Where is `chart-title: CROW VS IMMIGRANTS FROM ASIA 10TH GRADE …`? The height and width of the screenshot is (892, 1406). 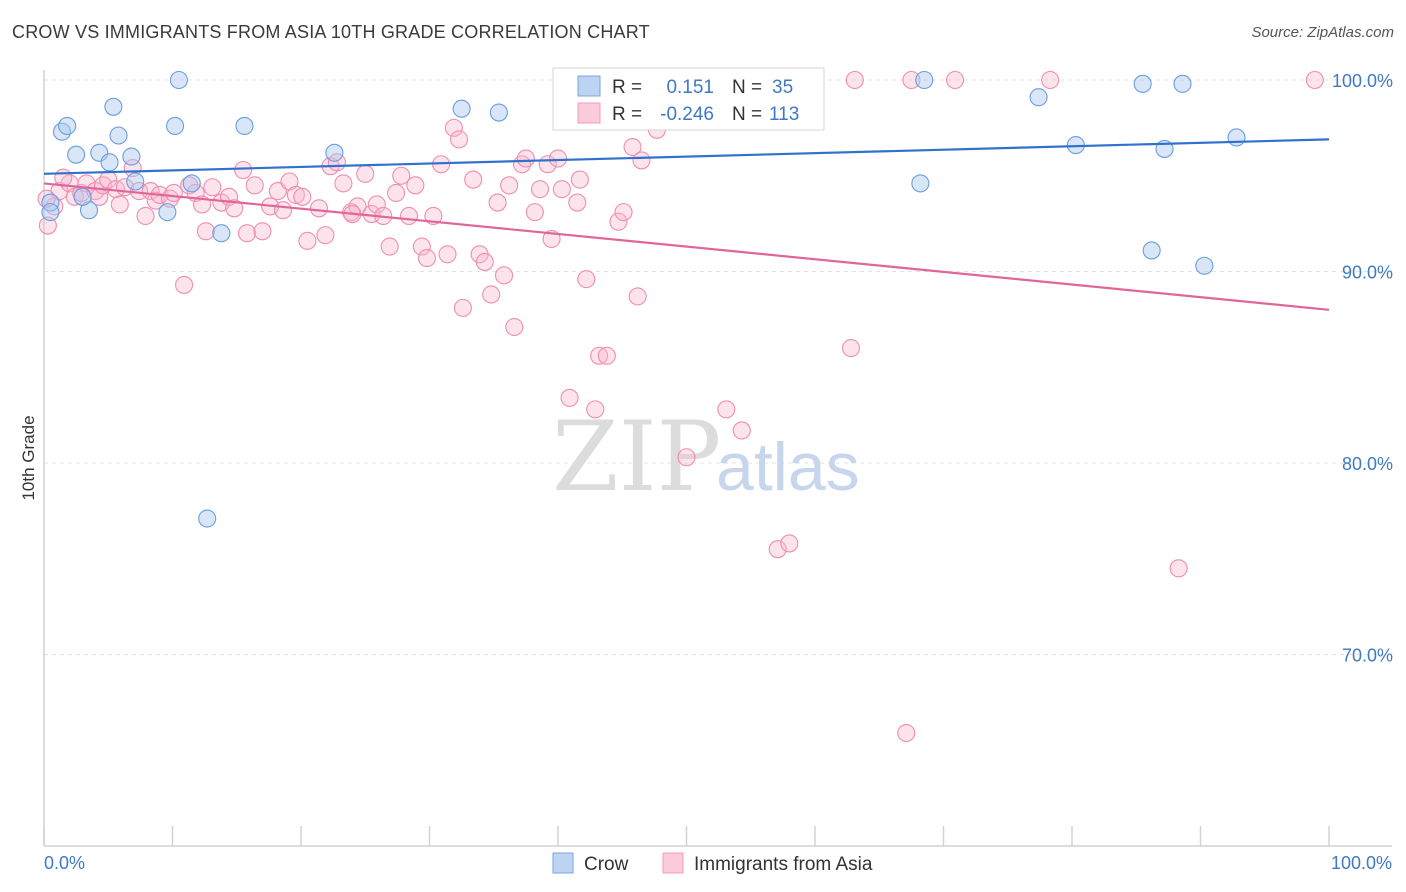
chart-title: CROW VS IMMIGRANTS FROM ASIA 10TH GRADE … is located at coordinates (331, 32).